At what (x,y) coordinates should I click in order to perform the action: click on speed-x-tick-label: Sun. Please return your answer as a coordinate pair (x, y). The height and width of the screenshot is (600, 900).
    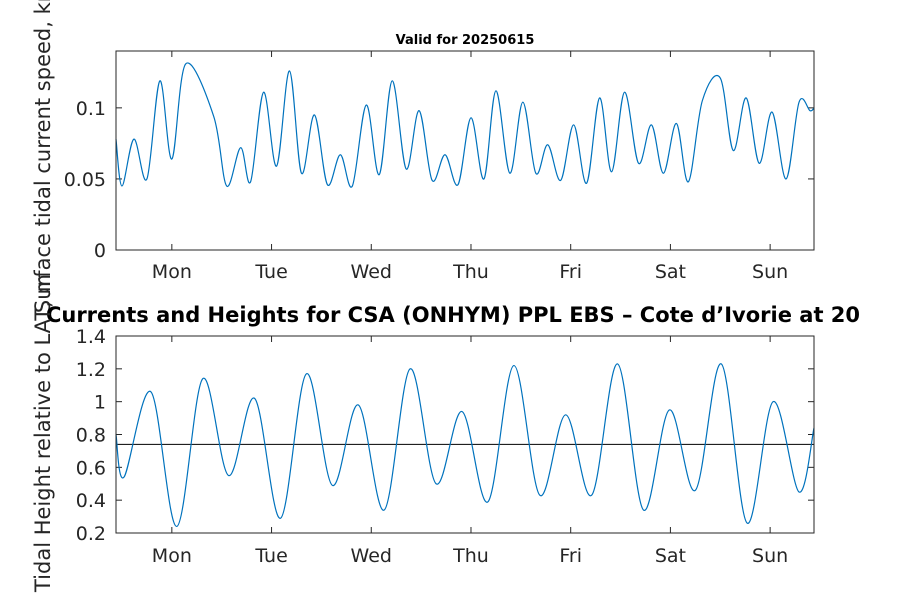
    Looking at the image, I should click on (770, 272).